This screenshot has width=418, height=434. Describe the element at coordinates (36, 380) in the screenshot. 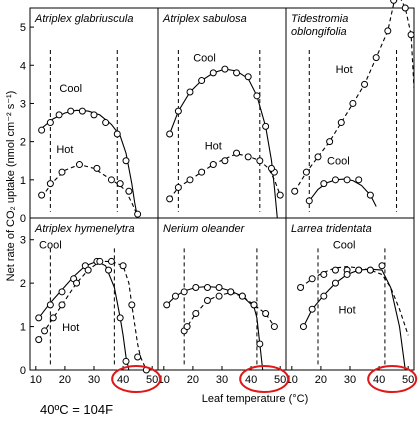

I see `x-tick-label: 10` at that location.